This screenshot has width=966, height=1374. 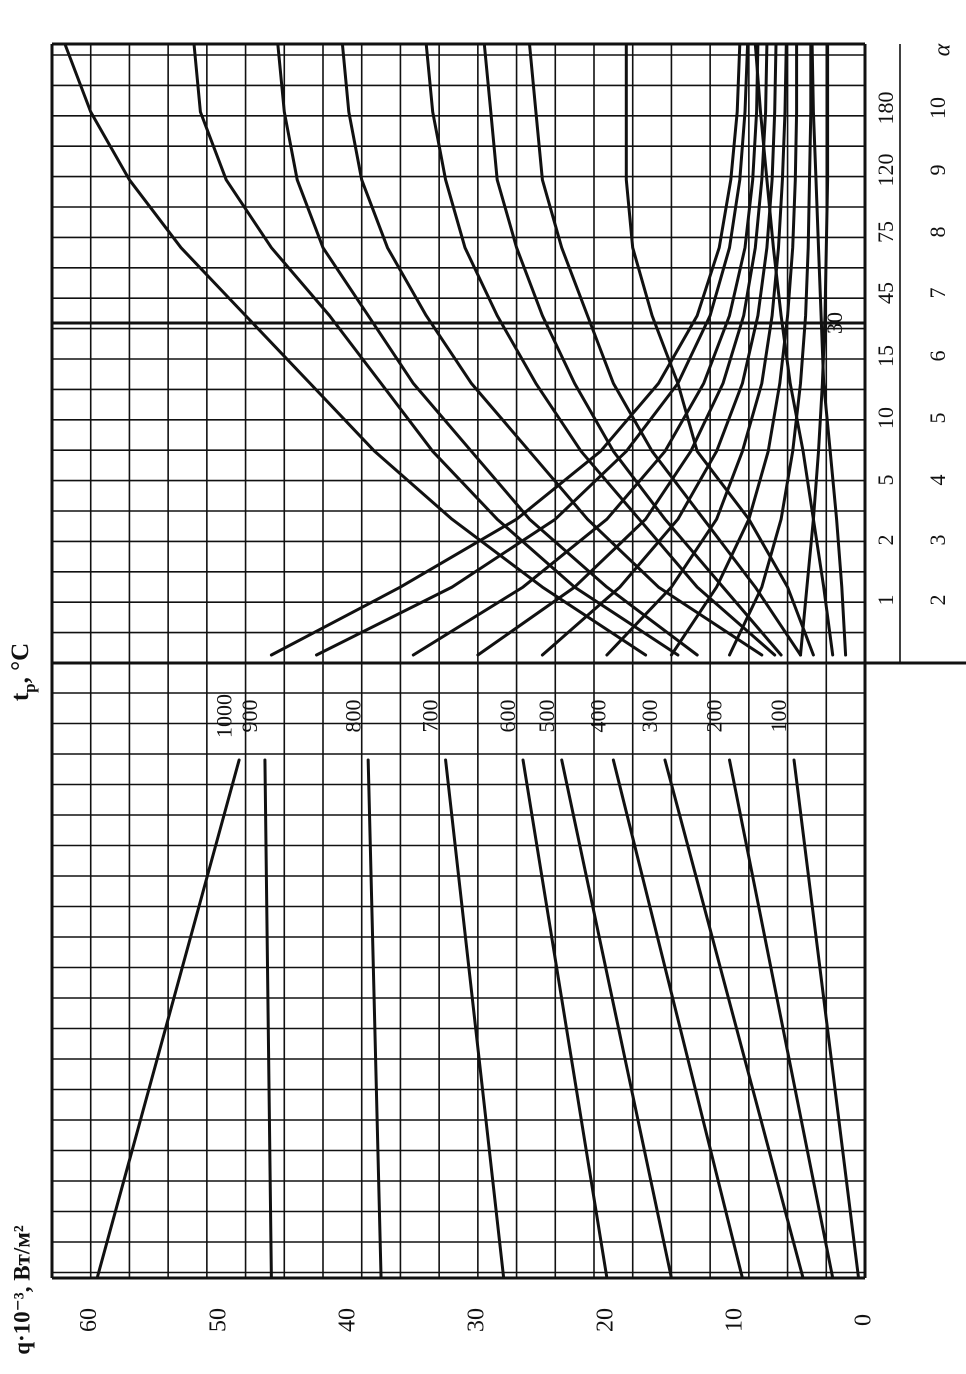 I want to click on alpha-axis-title: α, so click(x=943, y=49).